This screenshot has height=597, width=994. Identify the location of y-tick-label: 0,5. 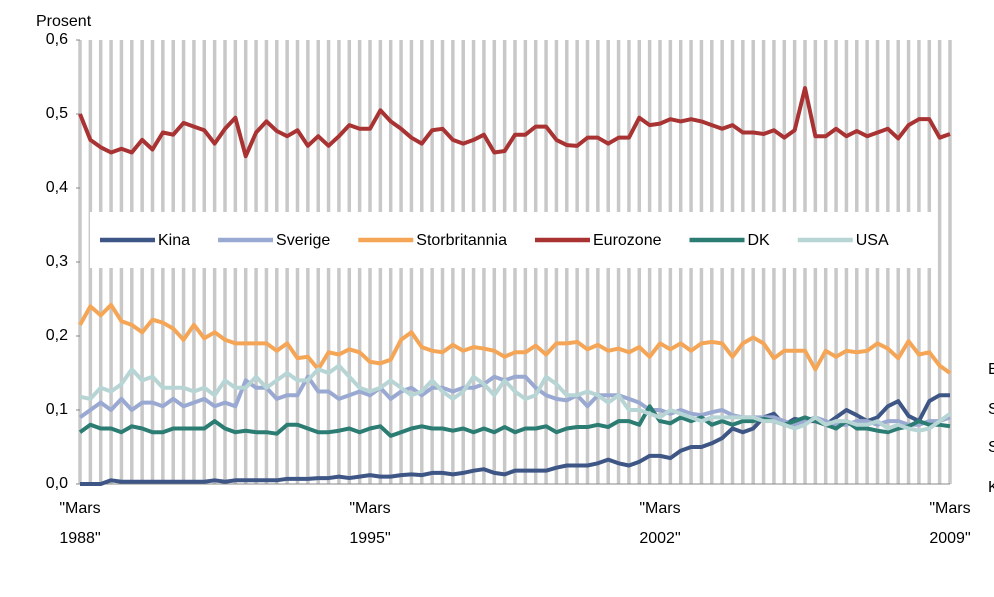
(57, 113).